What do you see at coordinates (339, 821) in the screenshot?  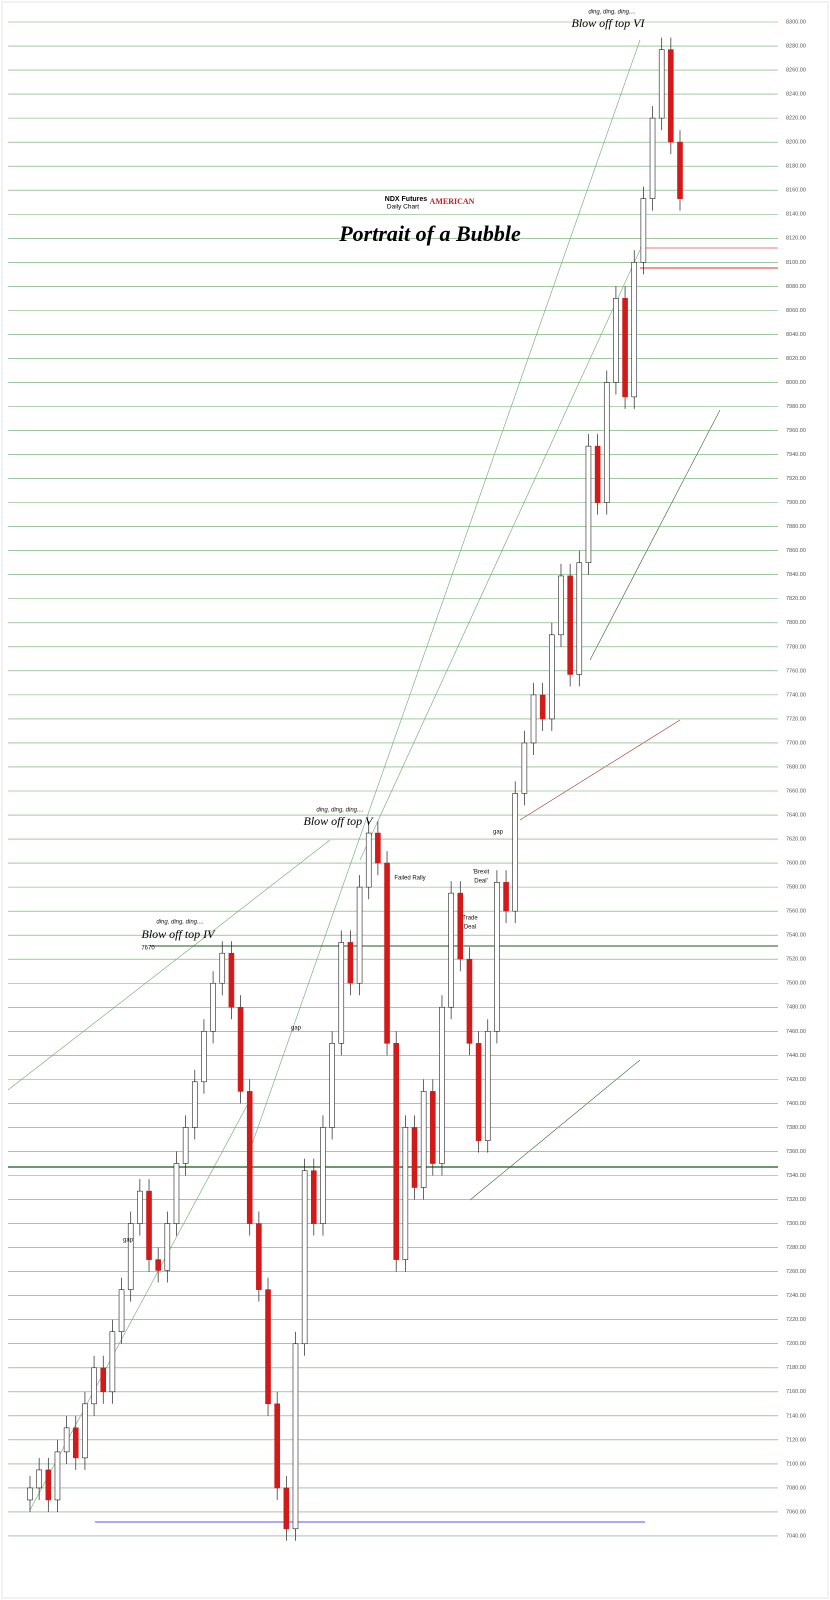 I see `annotation: Blow off top V` at bounding box center [339, 821].